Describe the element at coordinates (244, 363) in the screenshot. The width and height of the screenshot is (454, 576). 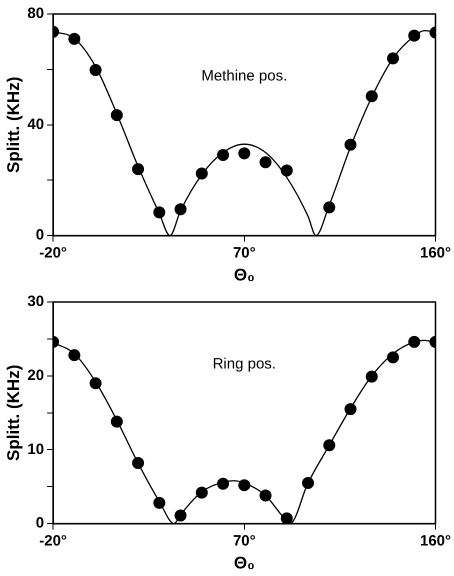
I see `annotation: Ring pos.` at that location.